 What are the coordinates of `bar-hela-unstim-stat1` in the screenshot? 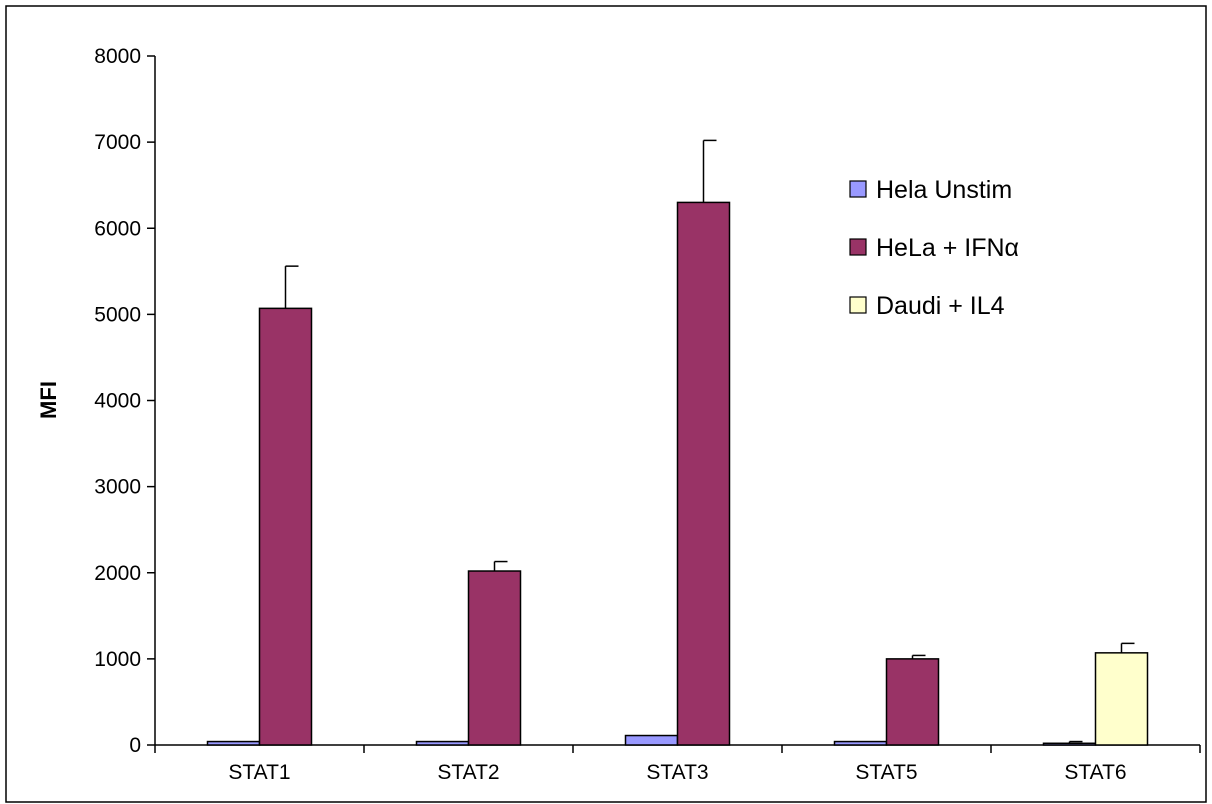 It's located at (233, 743).